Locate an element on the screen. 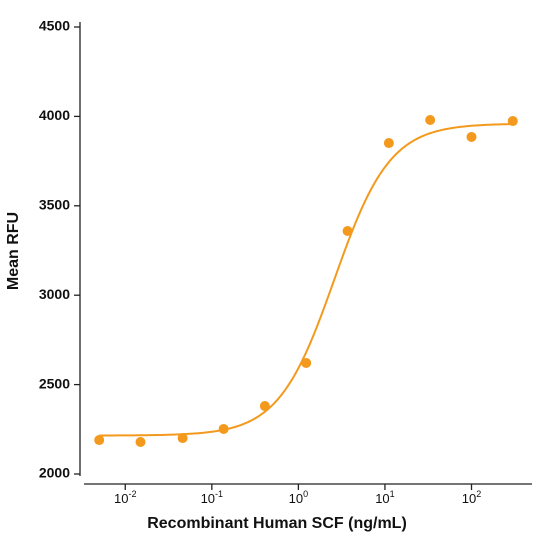 The image size is (540, 540). x-tick-label: 10⁰ is located at coordinates (298, 497).